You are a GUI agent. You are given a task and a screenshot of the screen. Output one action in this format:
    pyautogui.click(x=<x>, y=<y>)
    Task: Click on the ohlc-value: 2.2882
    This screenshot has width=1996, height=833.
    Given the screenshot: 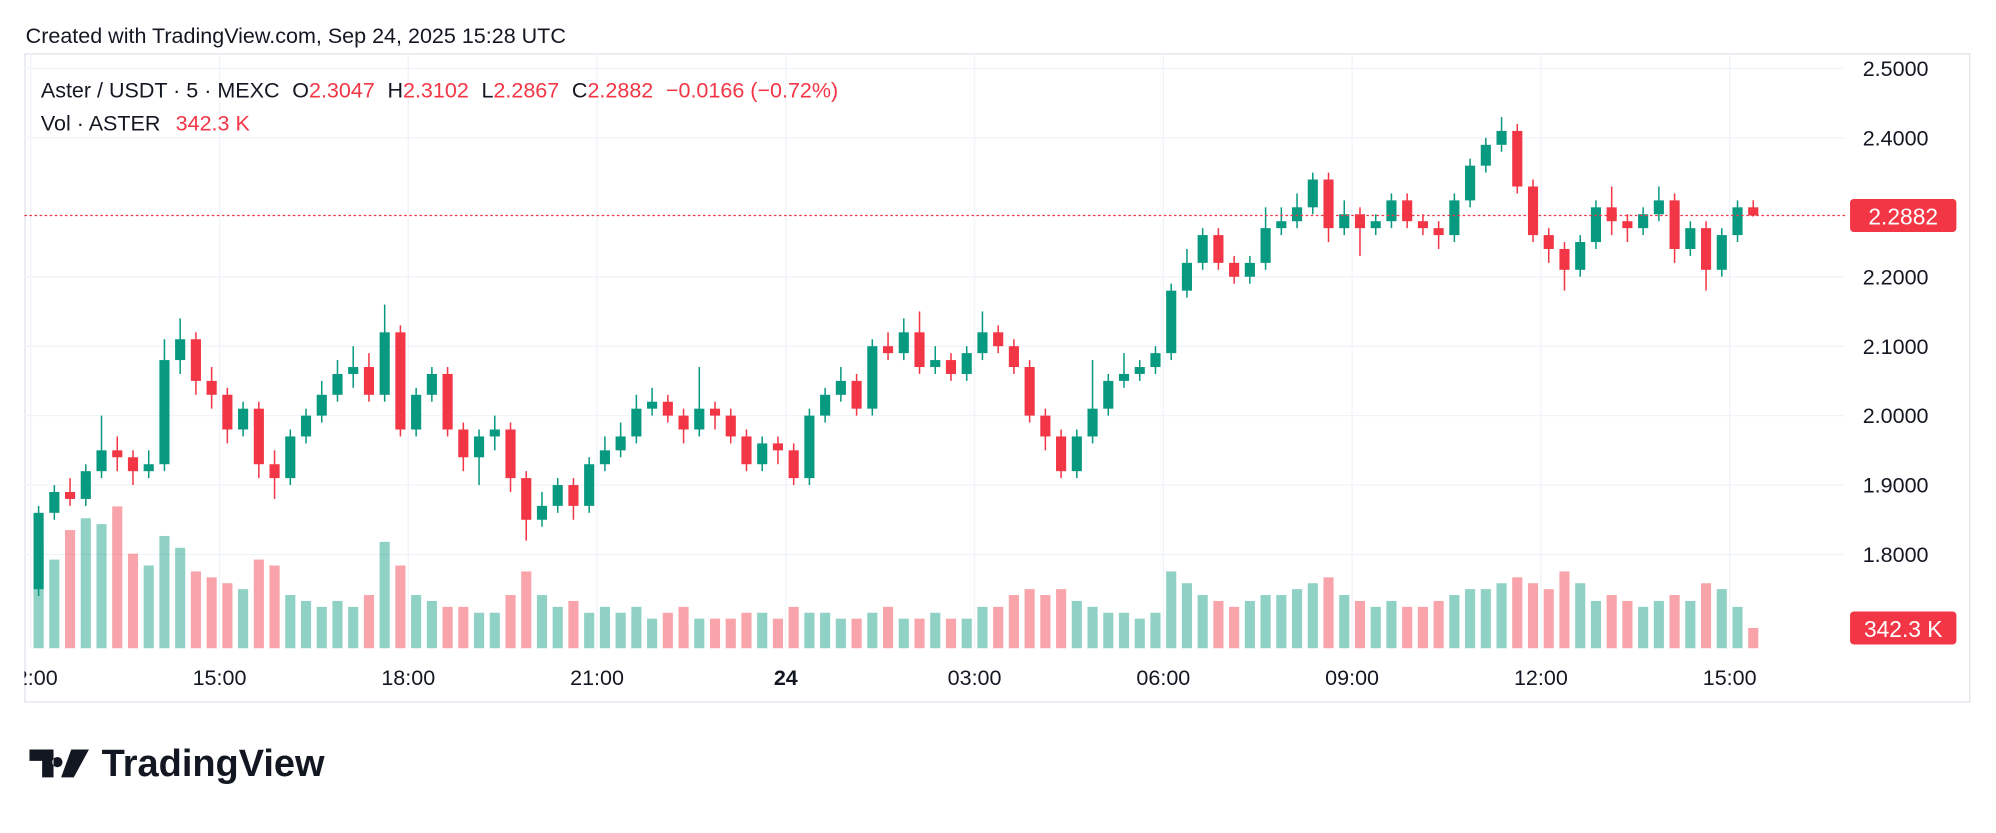 What is the action you would take?
    pyautogui.click(x=620, y=90)
    